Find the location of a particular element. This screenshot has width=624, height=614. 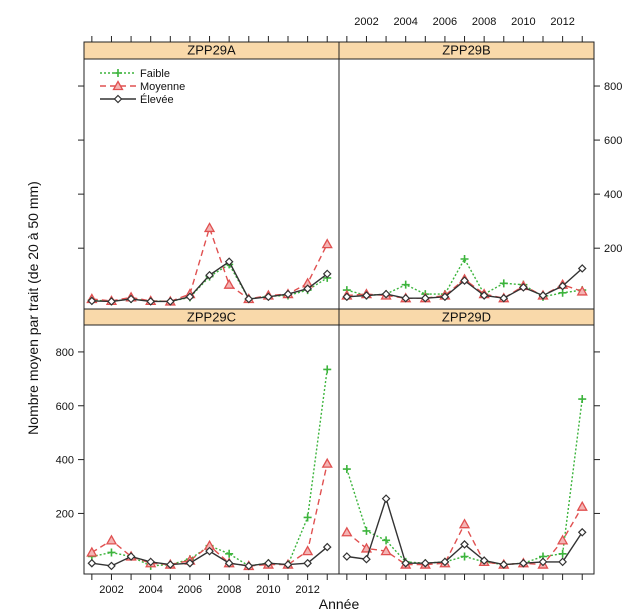

strip-title: ZPP29D is located at coordinates (466, 317).